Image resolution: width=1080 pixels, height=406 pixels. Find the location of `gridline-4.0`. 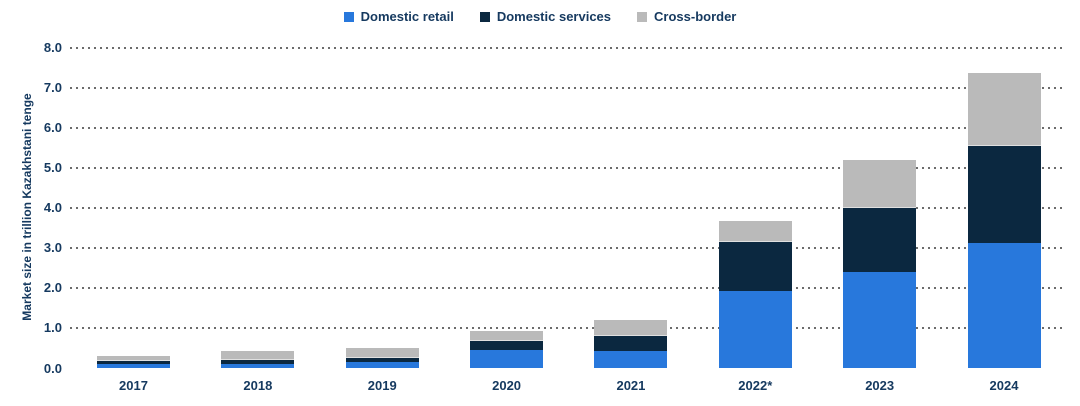

gridline-4.0 is located at coordinates (566, 208).